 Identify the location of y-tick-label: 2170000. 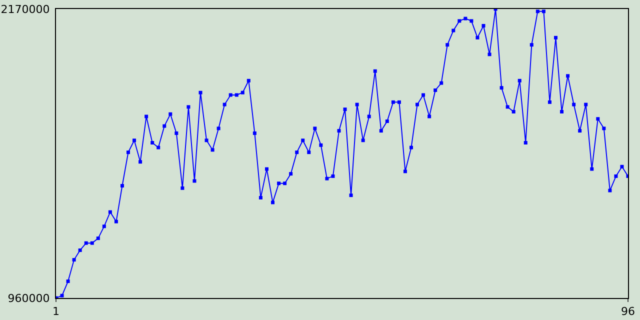
(25, 9).